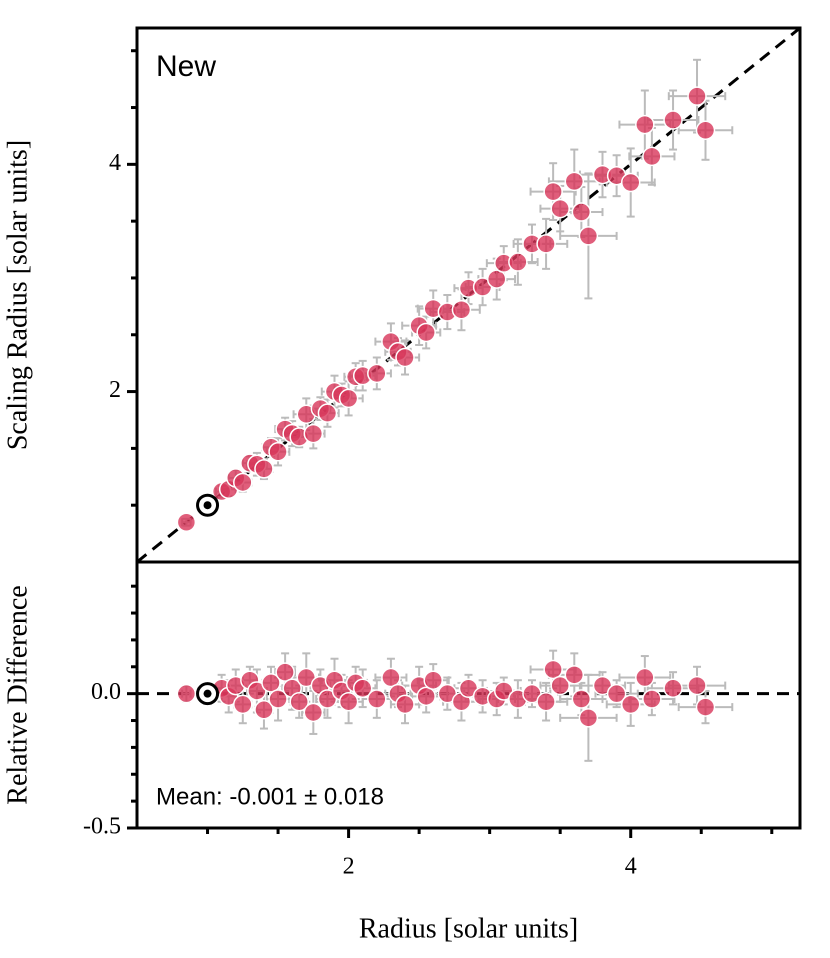 Image resolution: width=830 pixels, height=958 pixels. I want to click on x-tick-label: 4, so click(631, 867).